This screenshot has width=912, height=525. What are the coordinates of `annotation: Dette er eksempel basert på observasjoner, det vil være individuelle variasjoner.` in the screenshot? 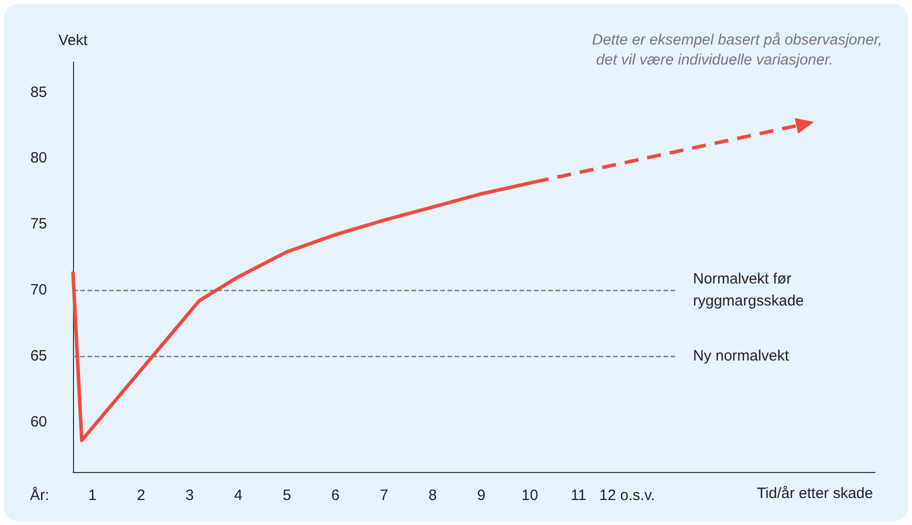 It's located at (737, 50).